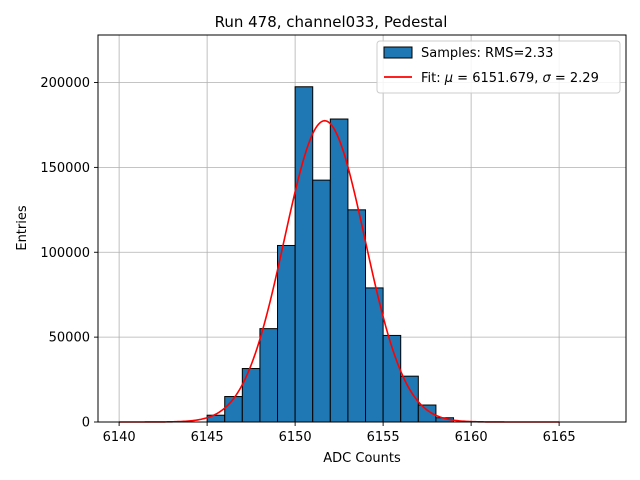 The width and height of the screenshot is (640, 480). I want to click on x-tick-label: 6145, so click(207, 437).